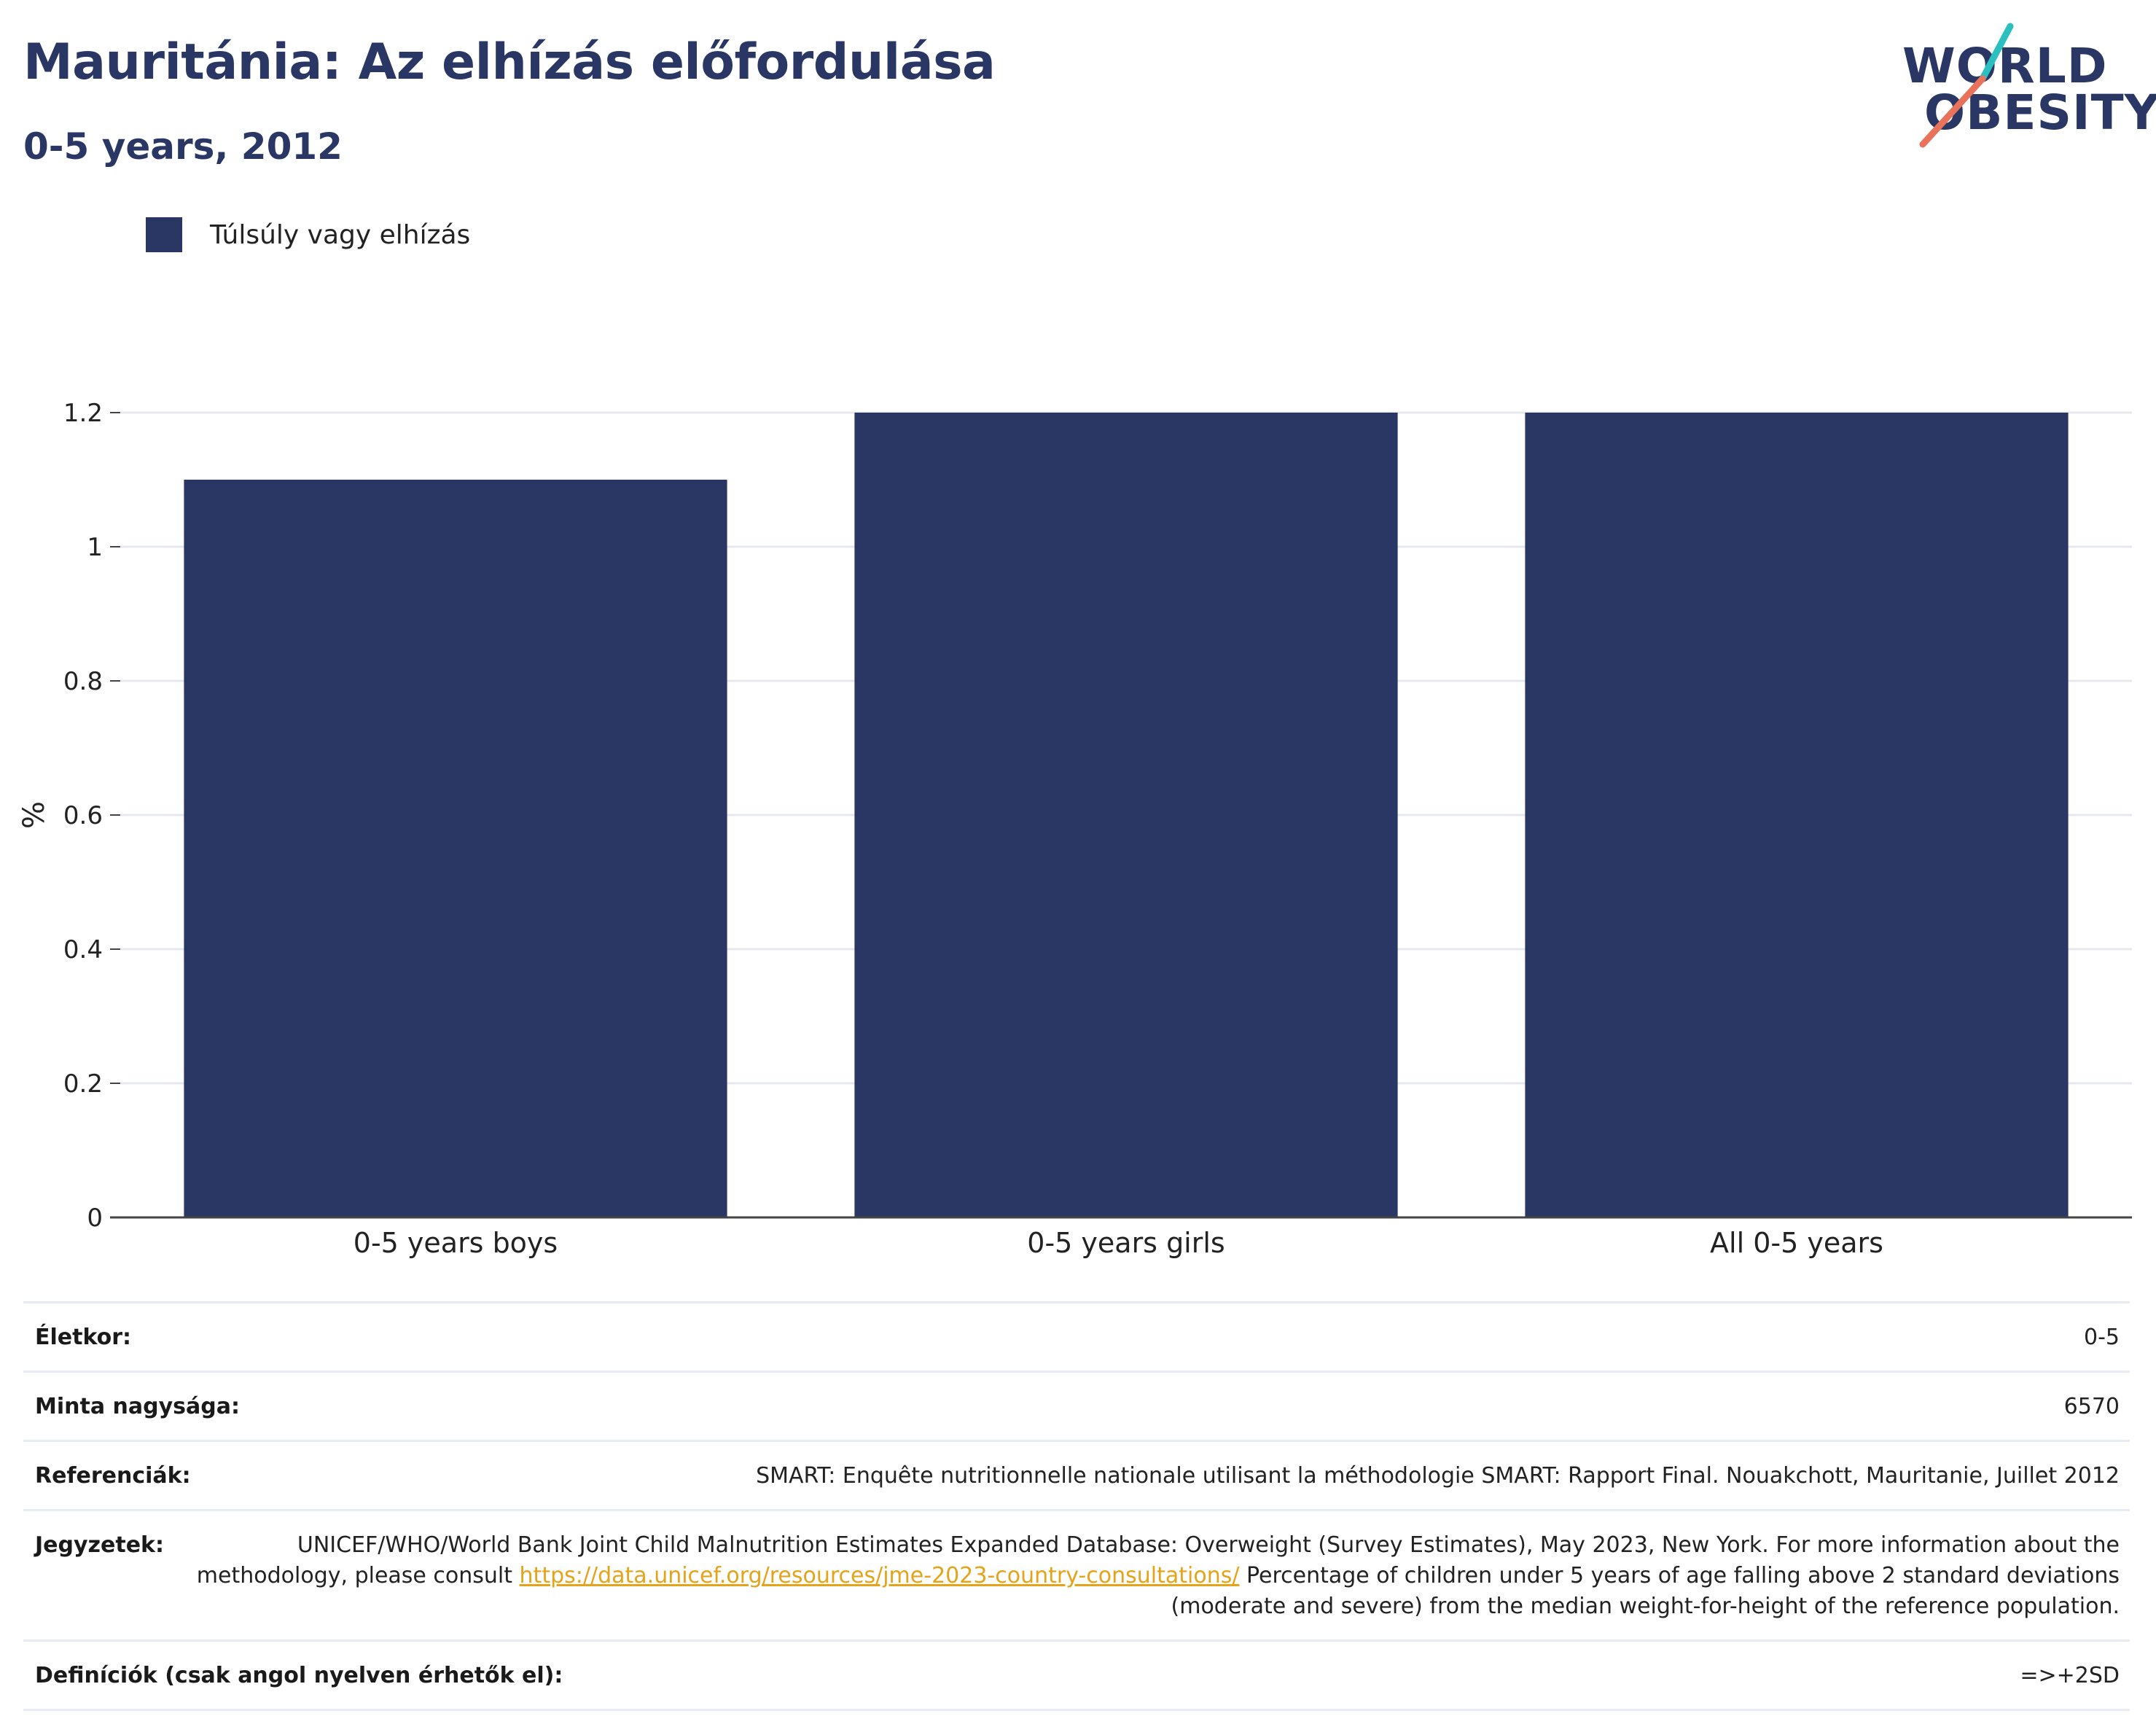 The image size is (2156, 1735). What do you see at coordinates (1126, 1243) in the screenshot?
I see `x-tick-label: 0-5 years girls` at bounding box center [1126, 1243].